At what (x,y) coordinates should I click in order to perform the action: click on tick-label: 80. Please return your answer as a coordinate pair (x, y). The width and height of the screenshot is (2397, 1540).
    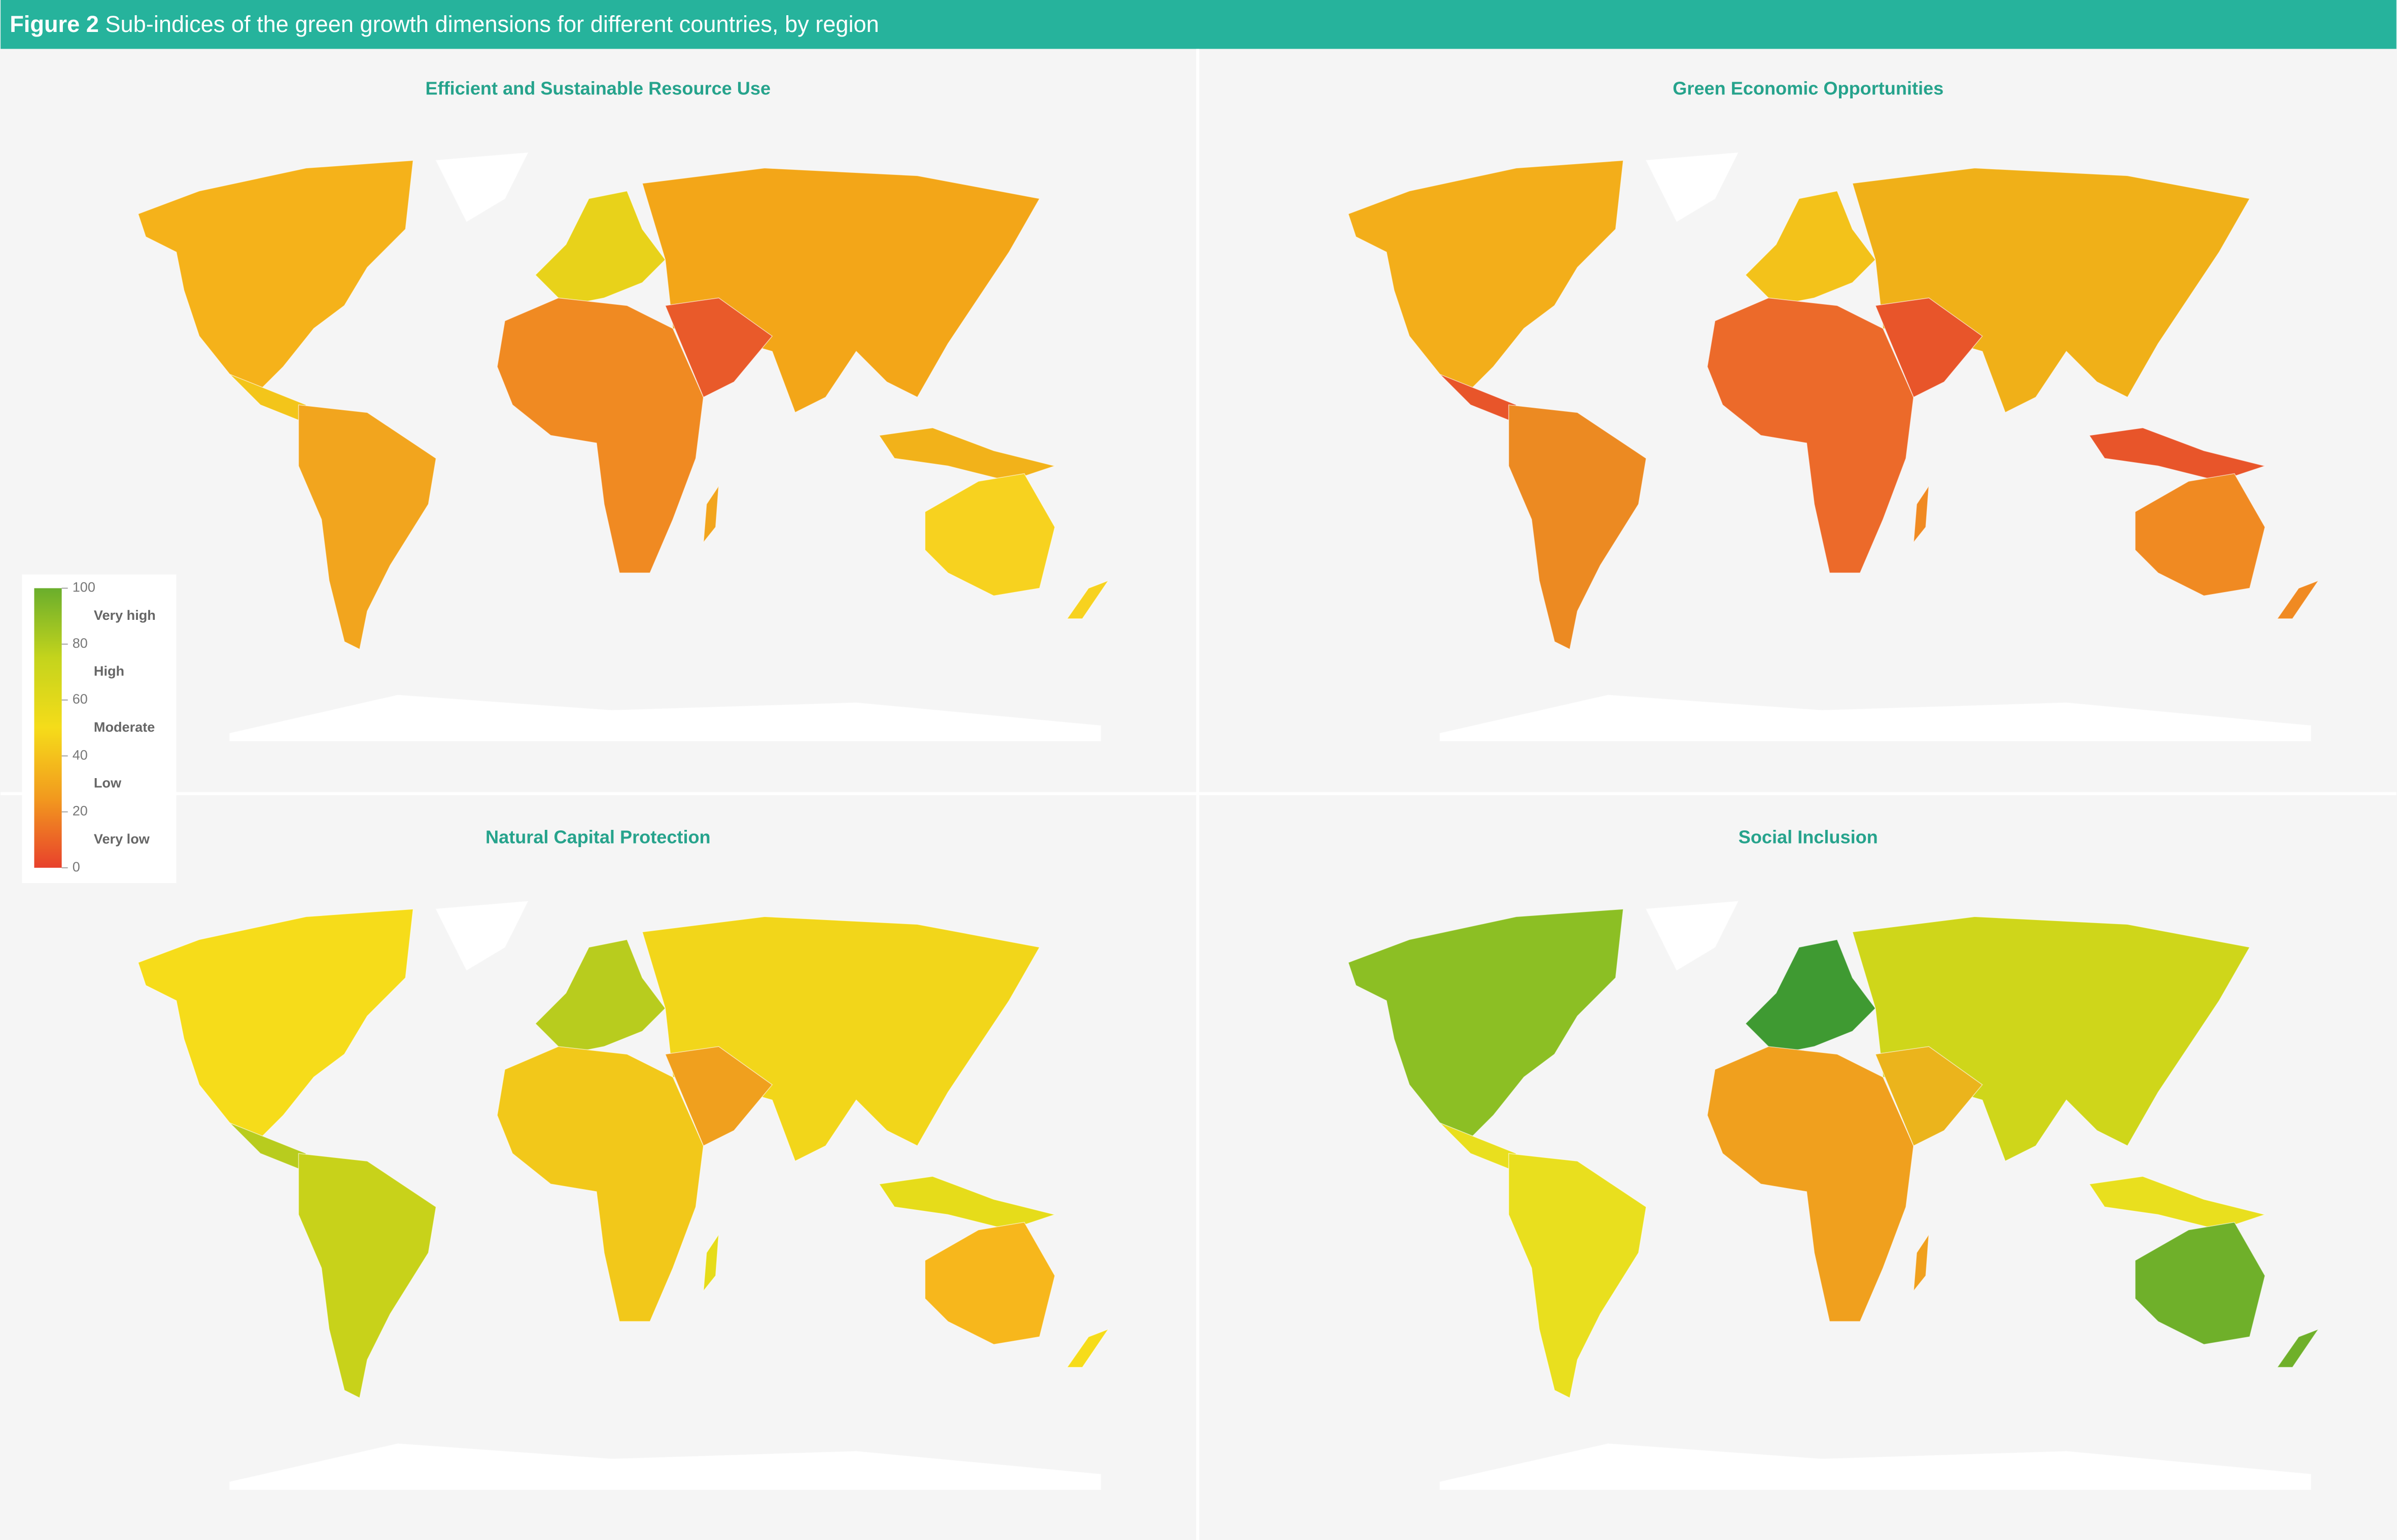
    Looking at the image, I should click on (80, 643).